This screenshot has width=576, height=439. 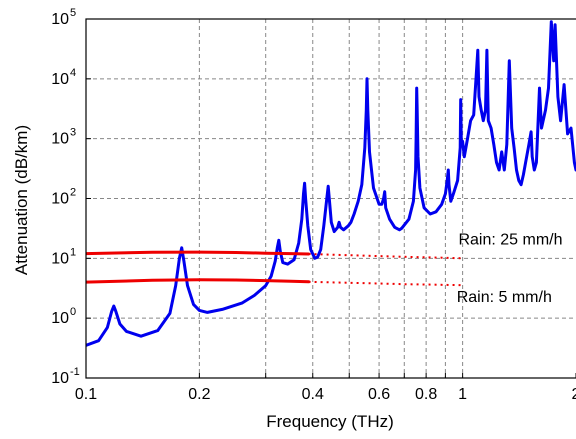 What do you see at coordinates (510, 269) in the screenshot?
I see `annotations: Rain: 25 mm/h Rain: 5 mm/h` at bounding box center [510, 269].